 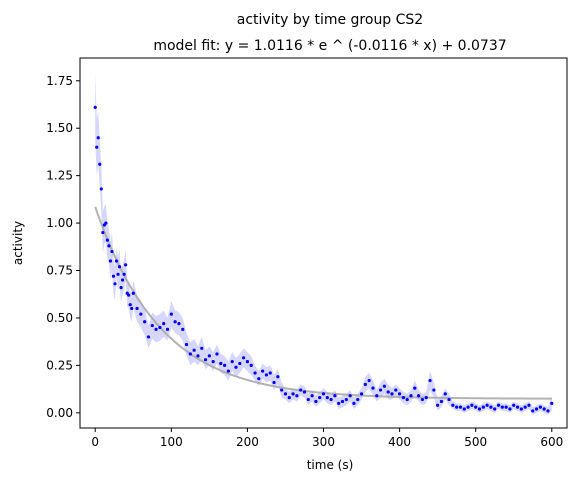 What do you see at coordinates (475, 442) in the screenshot?
I see `x-tick-label: 500` at bounding box center [475, 442].